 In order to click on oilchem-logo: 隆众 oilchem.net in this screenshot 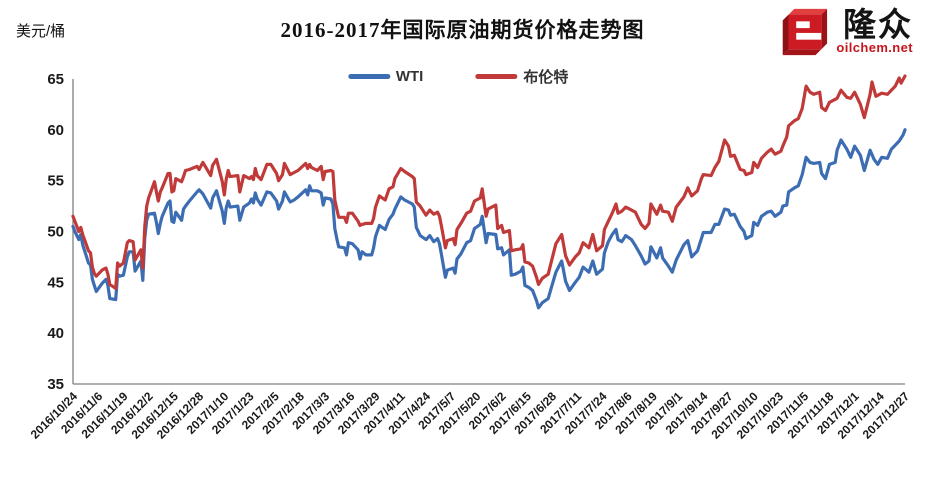, I will do `click(844, 31)`.